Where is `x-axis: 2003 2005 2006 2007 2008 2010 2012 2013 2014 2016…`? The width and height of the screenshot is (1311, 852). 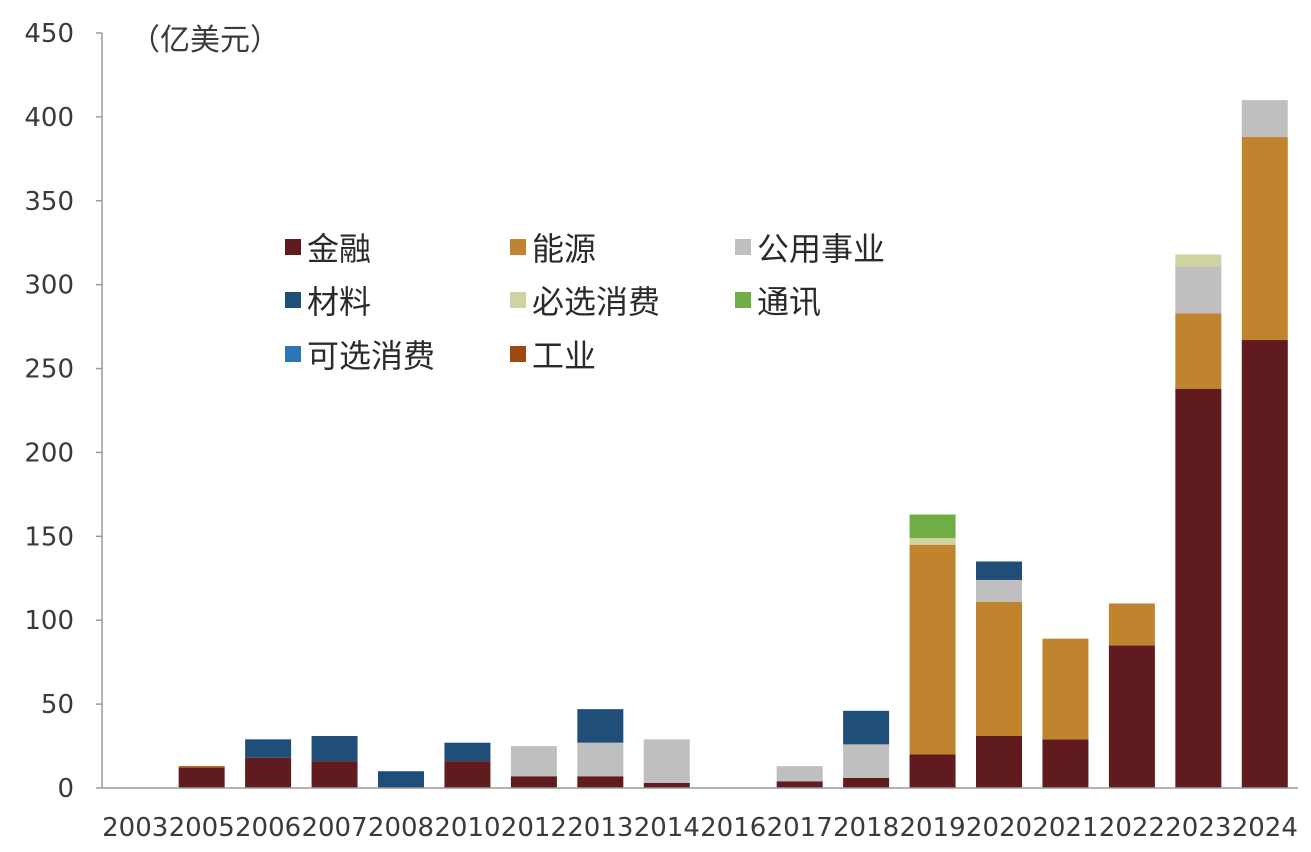
x-axis: 2003 2005 2006 2007 2008 2010 2012 2013 2014 2016… is located at coordinates (700, 815).